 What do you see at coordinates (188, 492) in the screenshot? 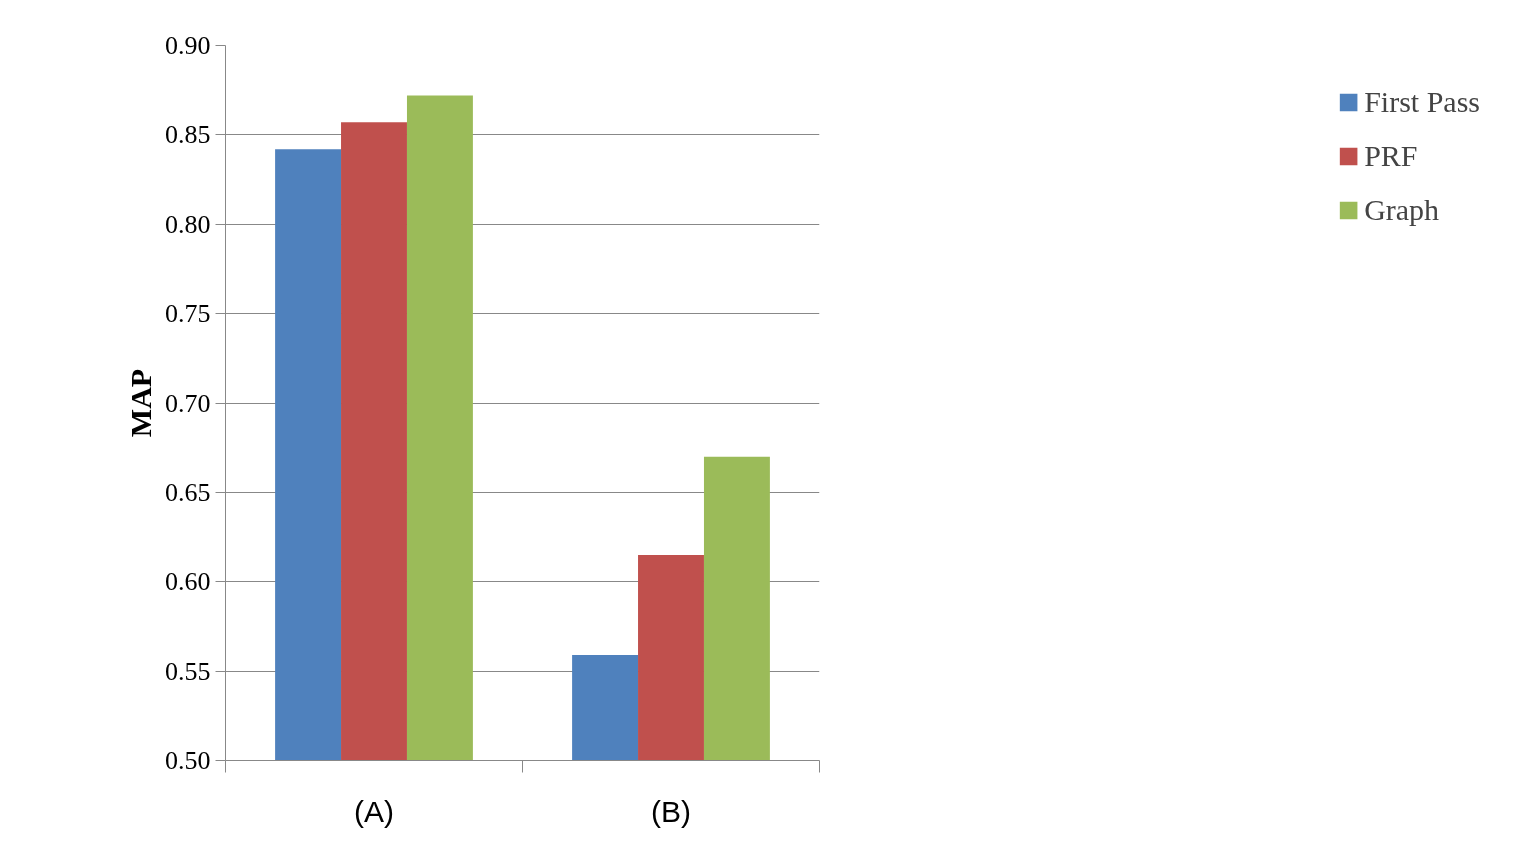
I see `y-tick-label: 0.65` at bounding box center [188, 492].